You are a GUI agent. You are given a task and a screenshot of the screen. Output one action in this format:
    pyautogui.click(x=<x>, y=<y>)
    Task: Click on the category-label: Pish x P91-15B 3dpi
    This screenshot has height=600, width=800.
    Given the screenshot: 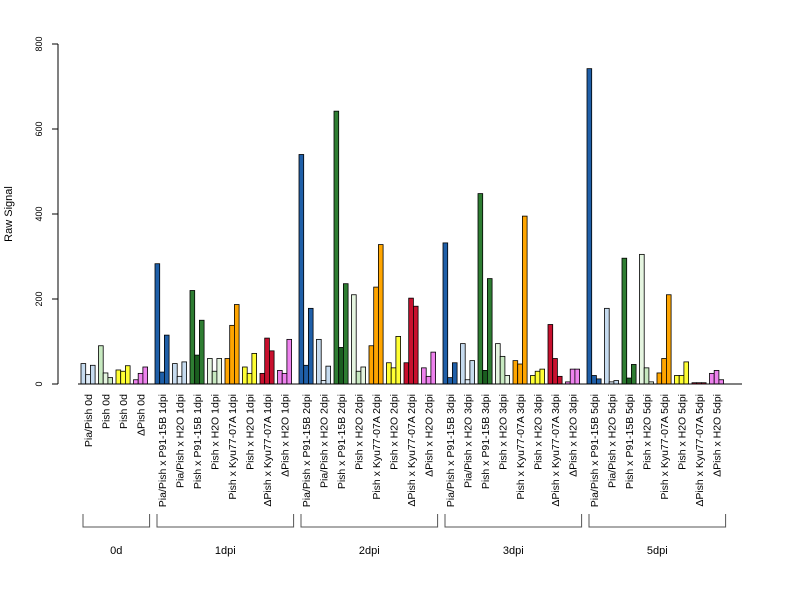 What is the action you would take?
    pyautogui.click(x=486, y=441)
    